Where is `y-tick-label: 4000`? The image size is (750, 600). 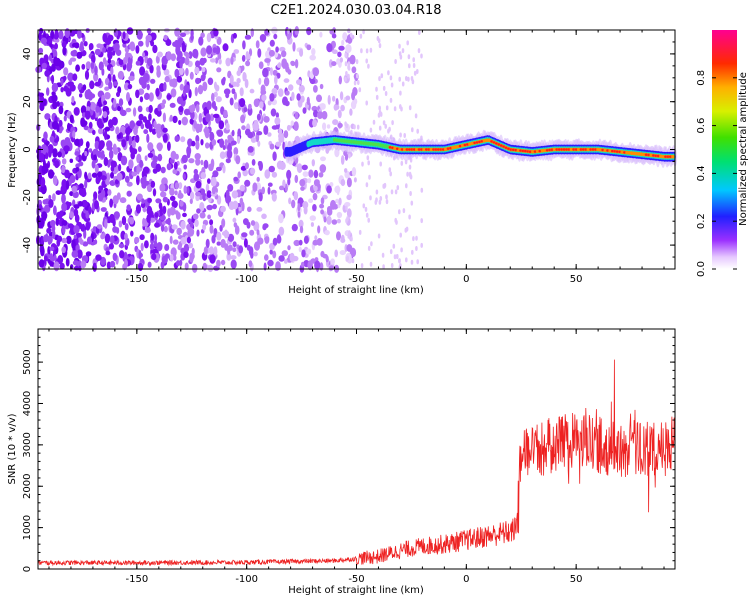
y-tick-label: 4000 is located at coordinates (27, 403).